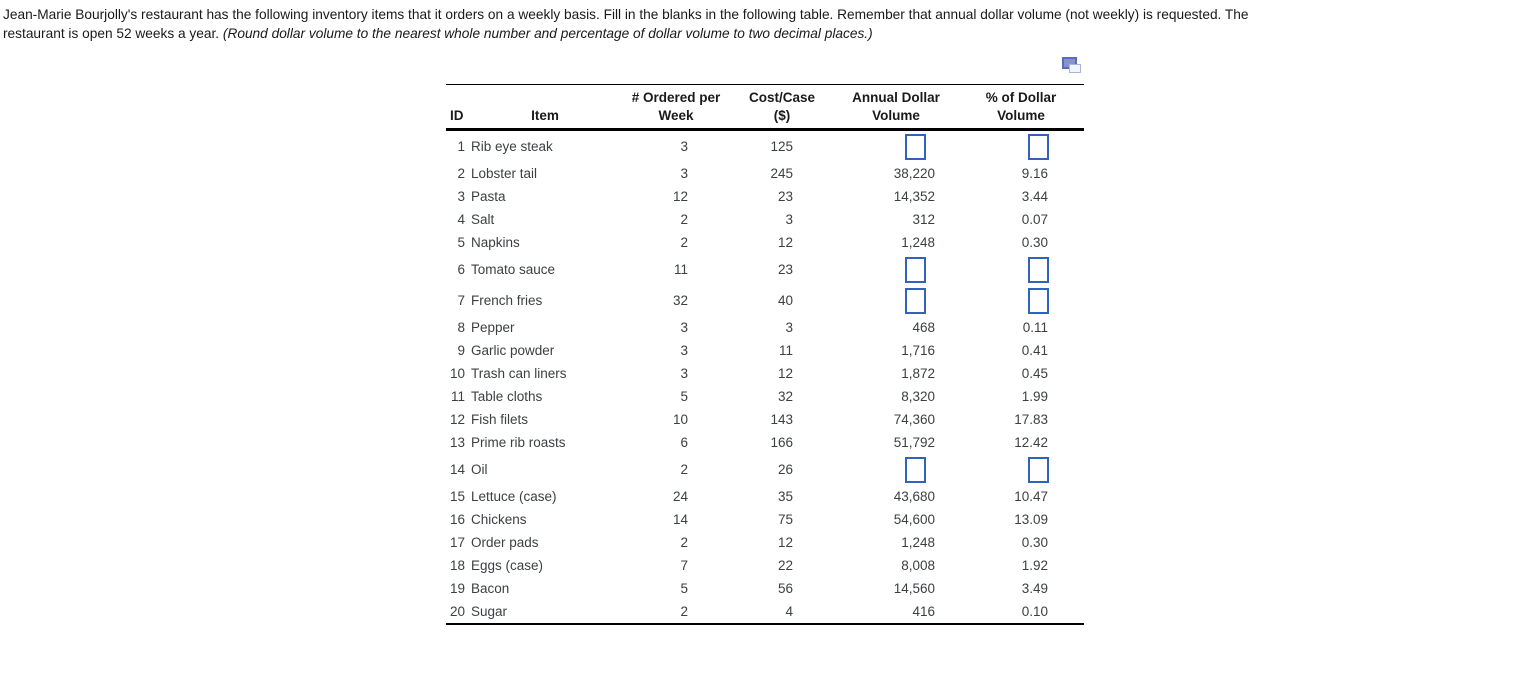  What do you see at coordinates (457, 419) in the screenshot?
I see `cell-id: 12` at bounding box center [457, 419].